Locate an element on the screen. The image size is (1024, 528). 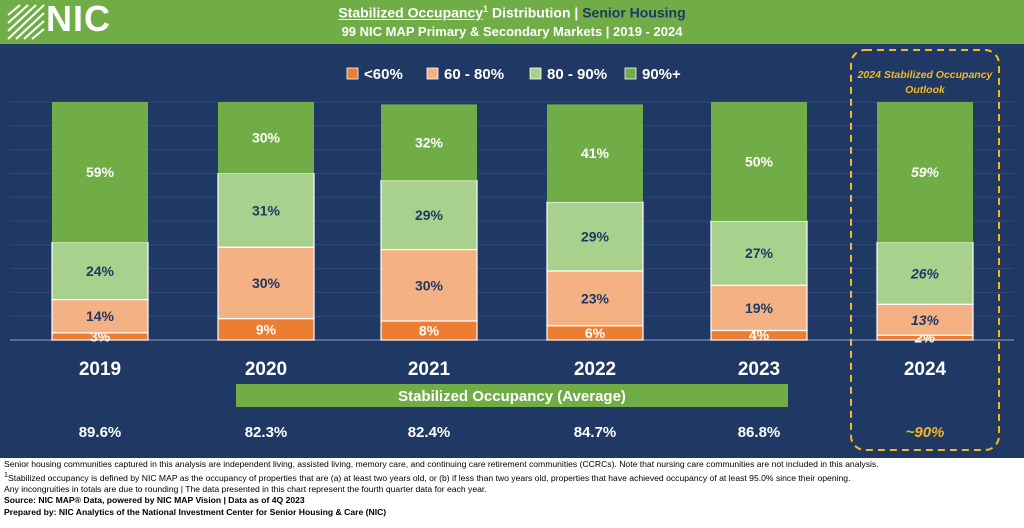
data-label-2020-seg-1: 9% is located at coordinates (266, 329).